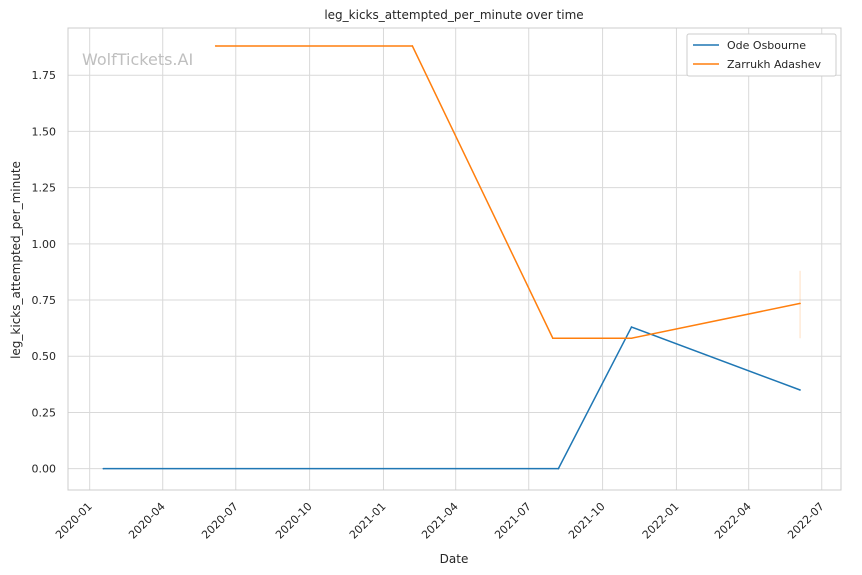 The height and width of the screenshot is (575, 862). What do you see at coordinates (44, 75) in the screenshot?
I see `y-tick-label: 1.75` at bounding box center [44, 75].